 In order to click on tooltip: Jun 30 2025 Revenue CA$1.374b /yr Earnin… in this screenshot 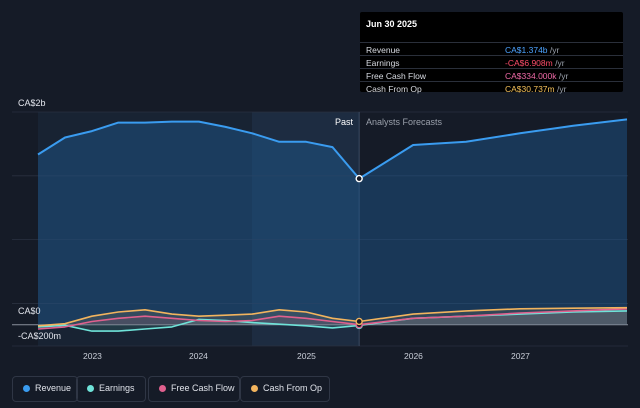, I will do `click(491, 53)`.